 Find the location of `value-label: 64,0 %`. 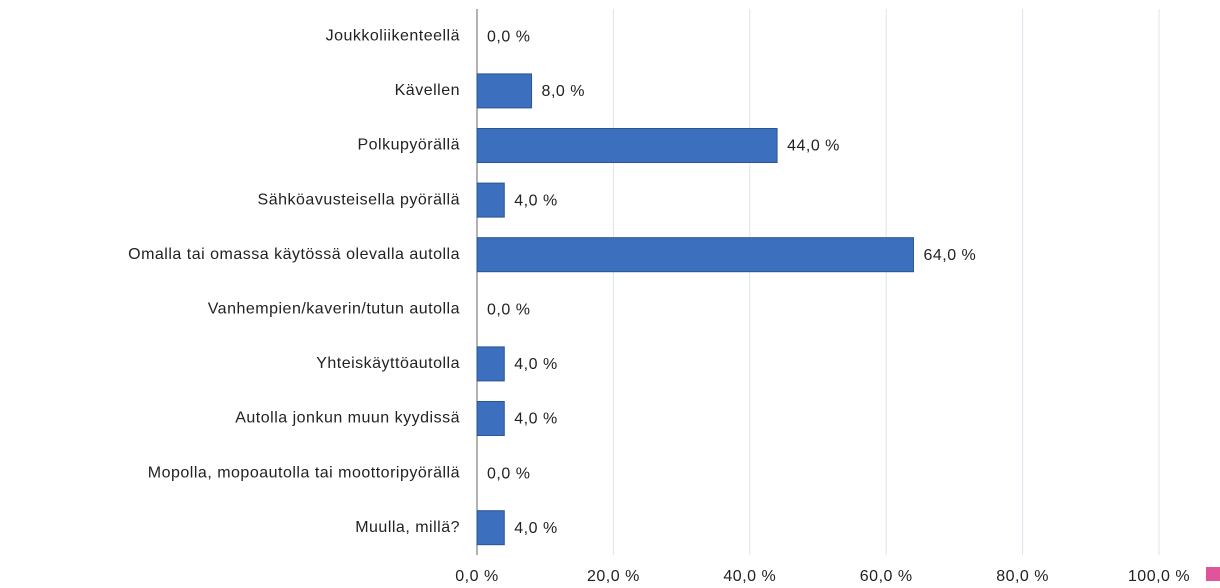

value-label: 64,0 % is located at coordinates (949, 255).